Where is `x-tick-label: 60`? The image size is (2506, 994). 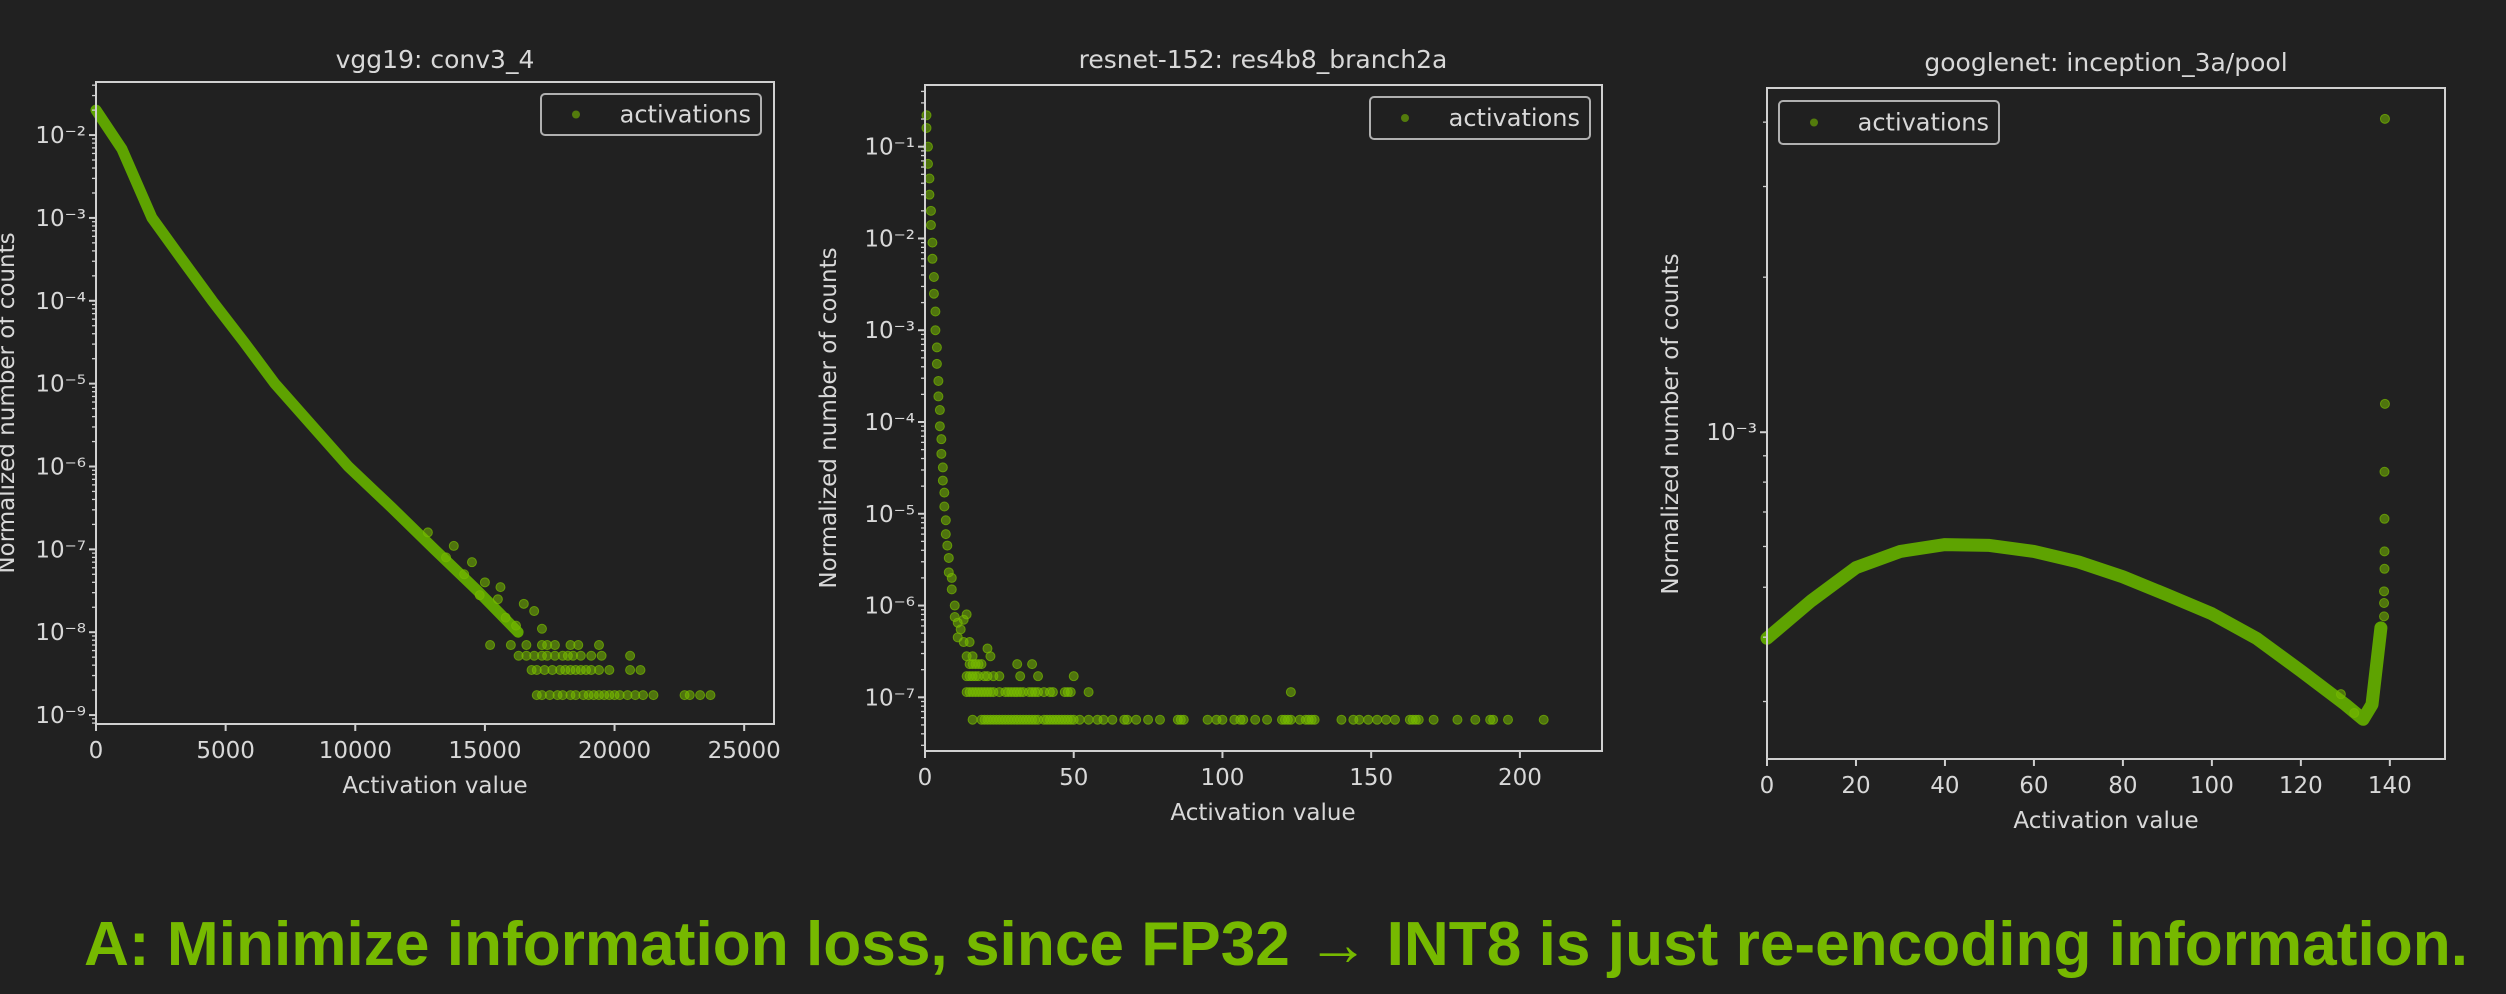 x-tick-label: 60 is located at coordinates (2033, 786).